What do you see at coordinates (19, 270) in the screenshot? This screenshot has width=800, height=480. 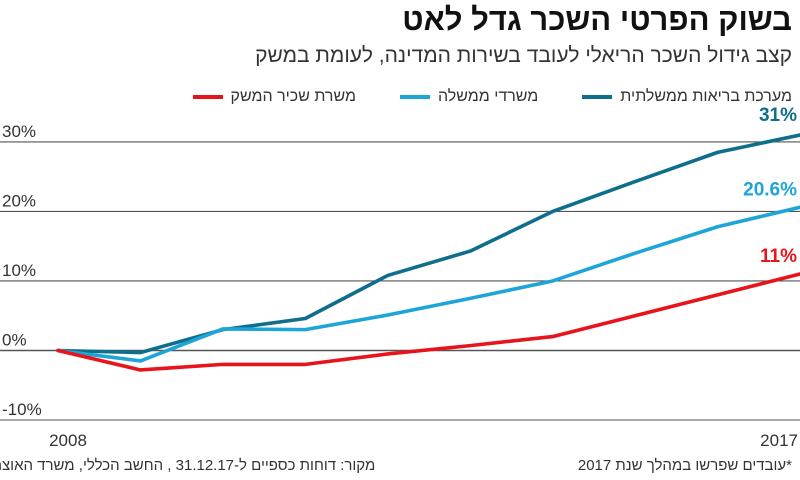 I see `y-tick-label: 10%` at bounding box center [19, 270].